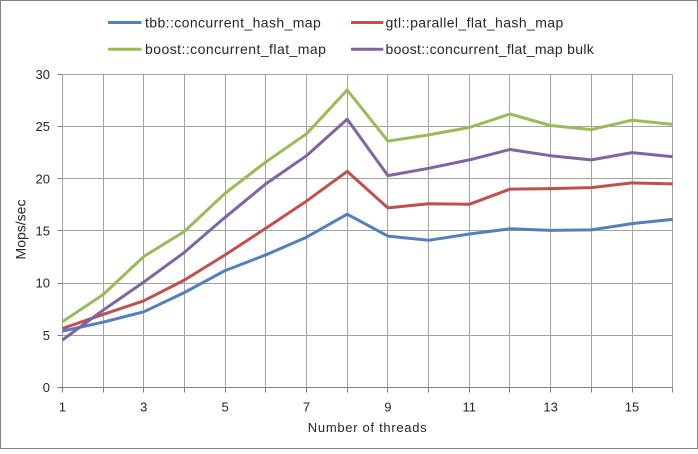 The width and height of the screenshot is (698, 454). What do you see at coordinates (387, 407) in the screenshot?
I see `svg-text: 9` at bounding box center [387, 407].